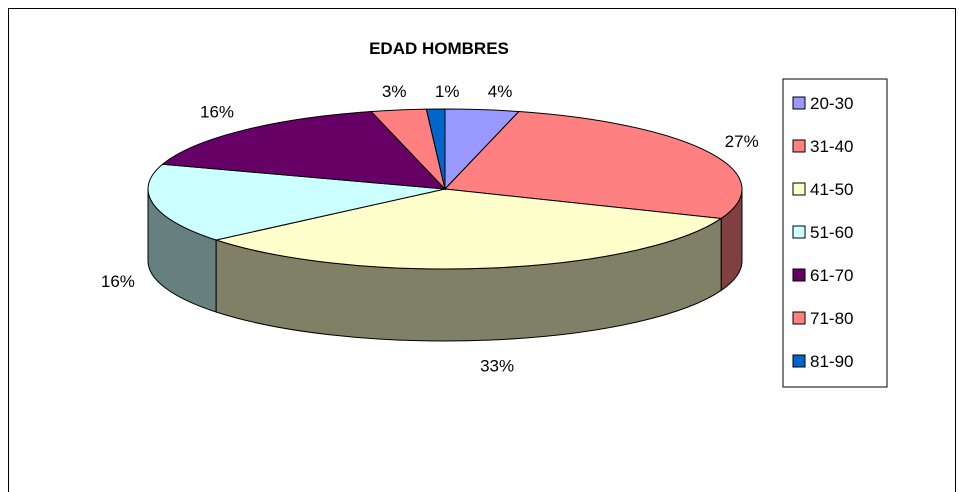  I want to click on legend-label-20-30: 20-30, so click(831, 103).